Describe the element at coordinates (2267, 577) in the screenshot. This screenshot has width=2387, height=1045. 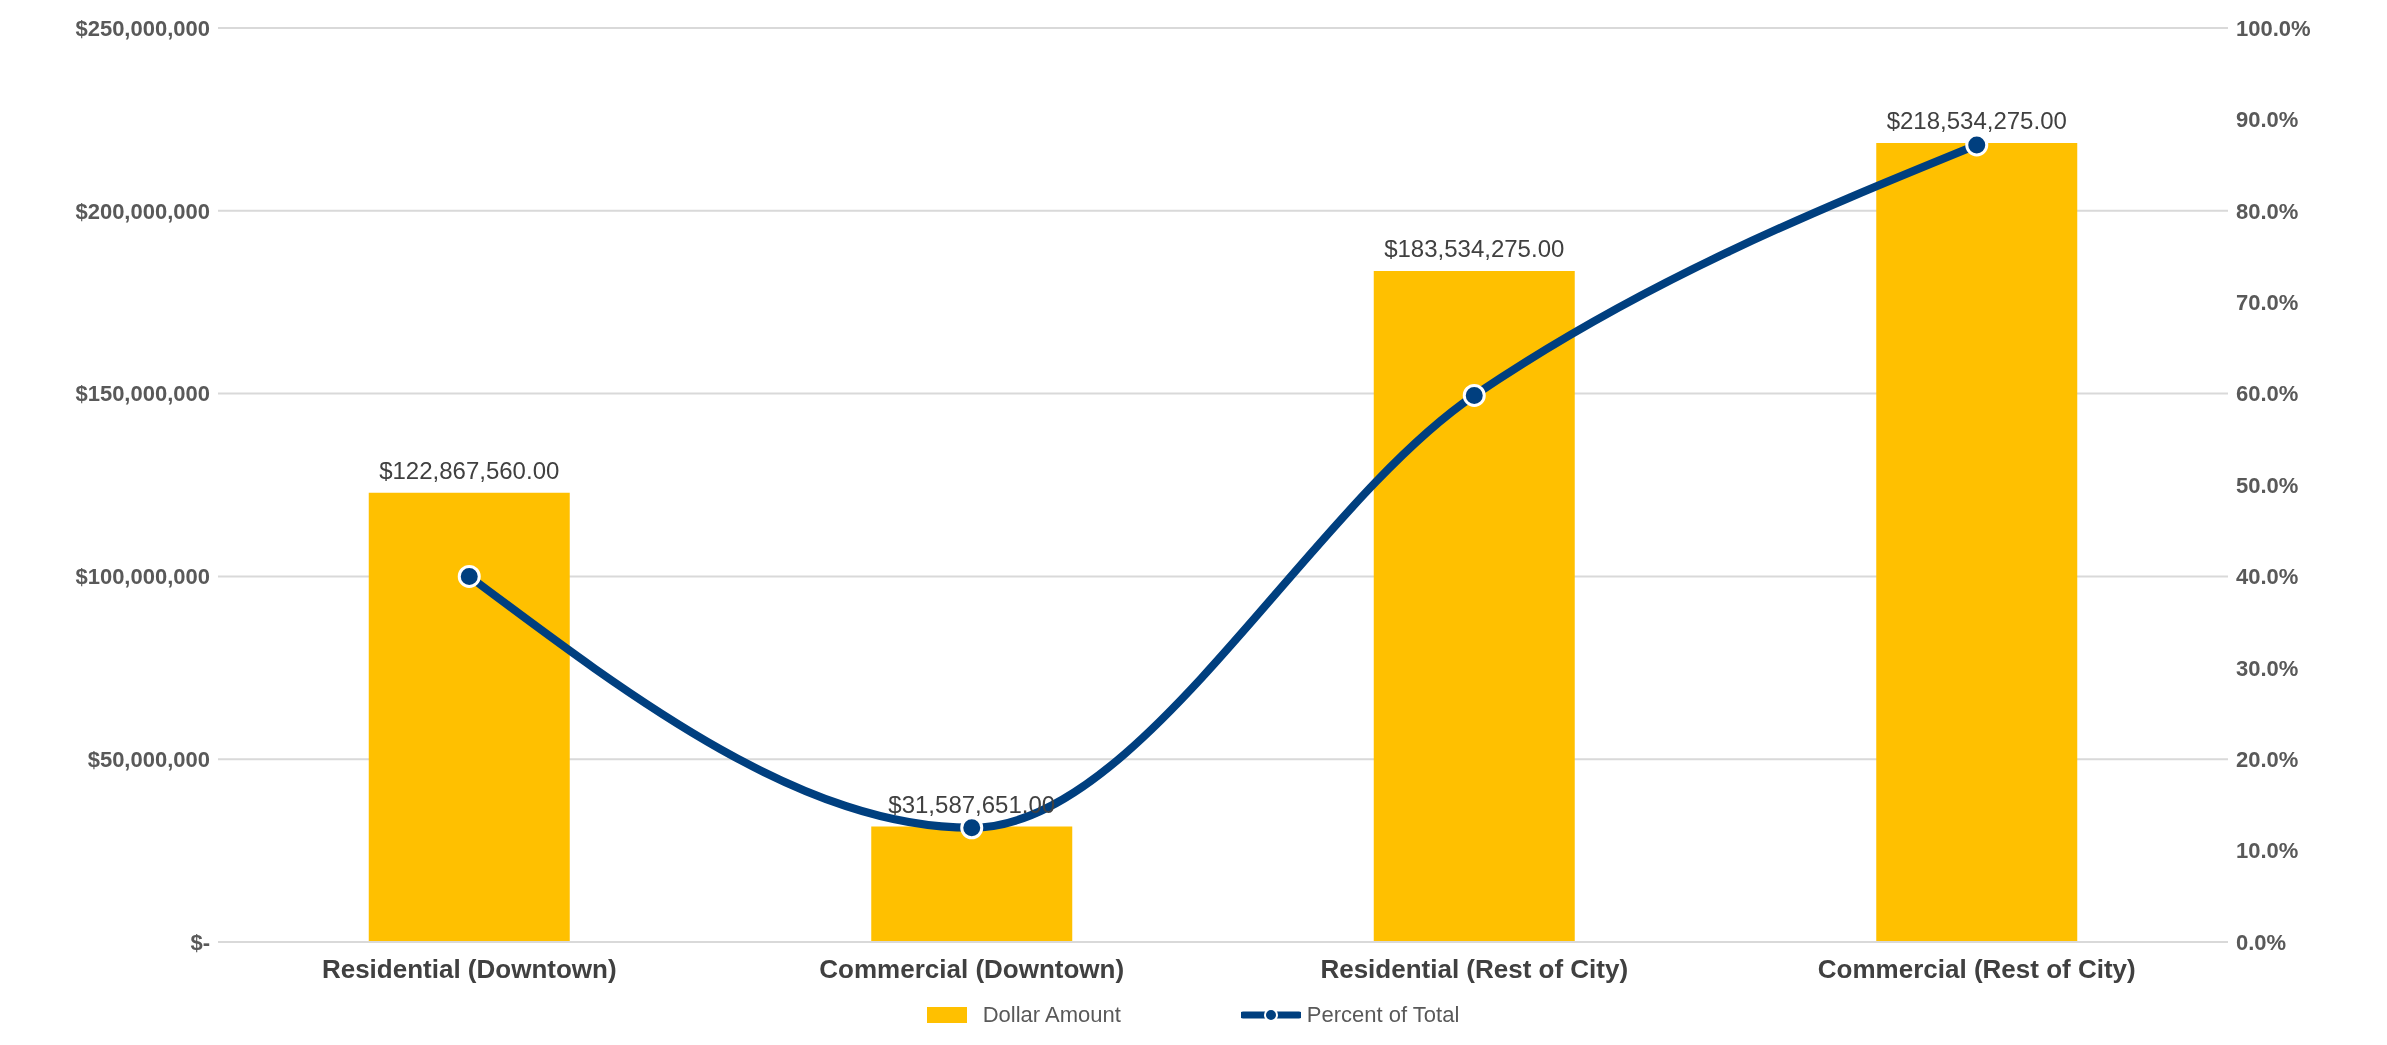
I see `y2-tick-label: 40.0%` at that location.